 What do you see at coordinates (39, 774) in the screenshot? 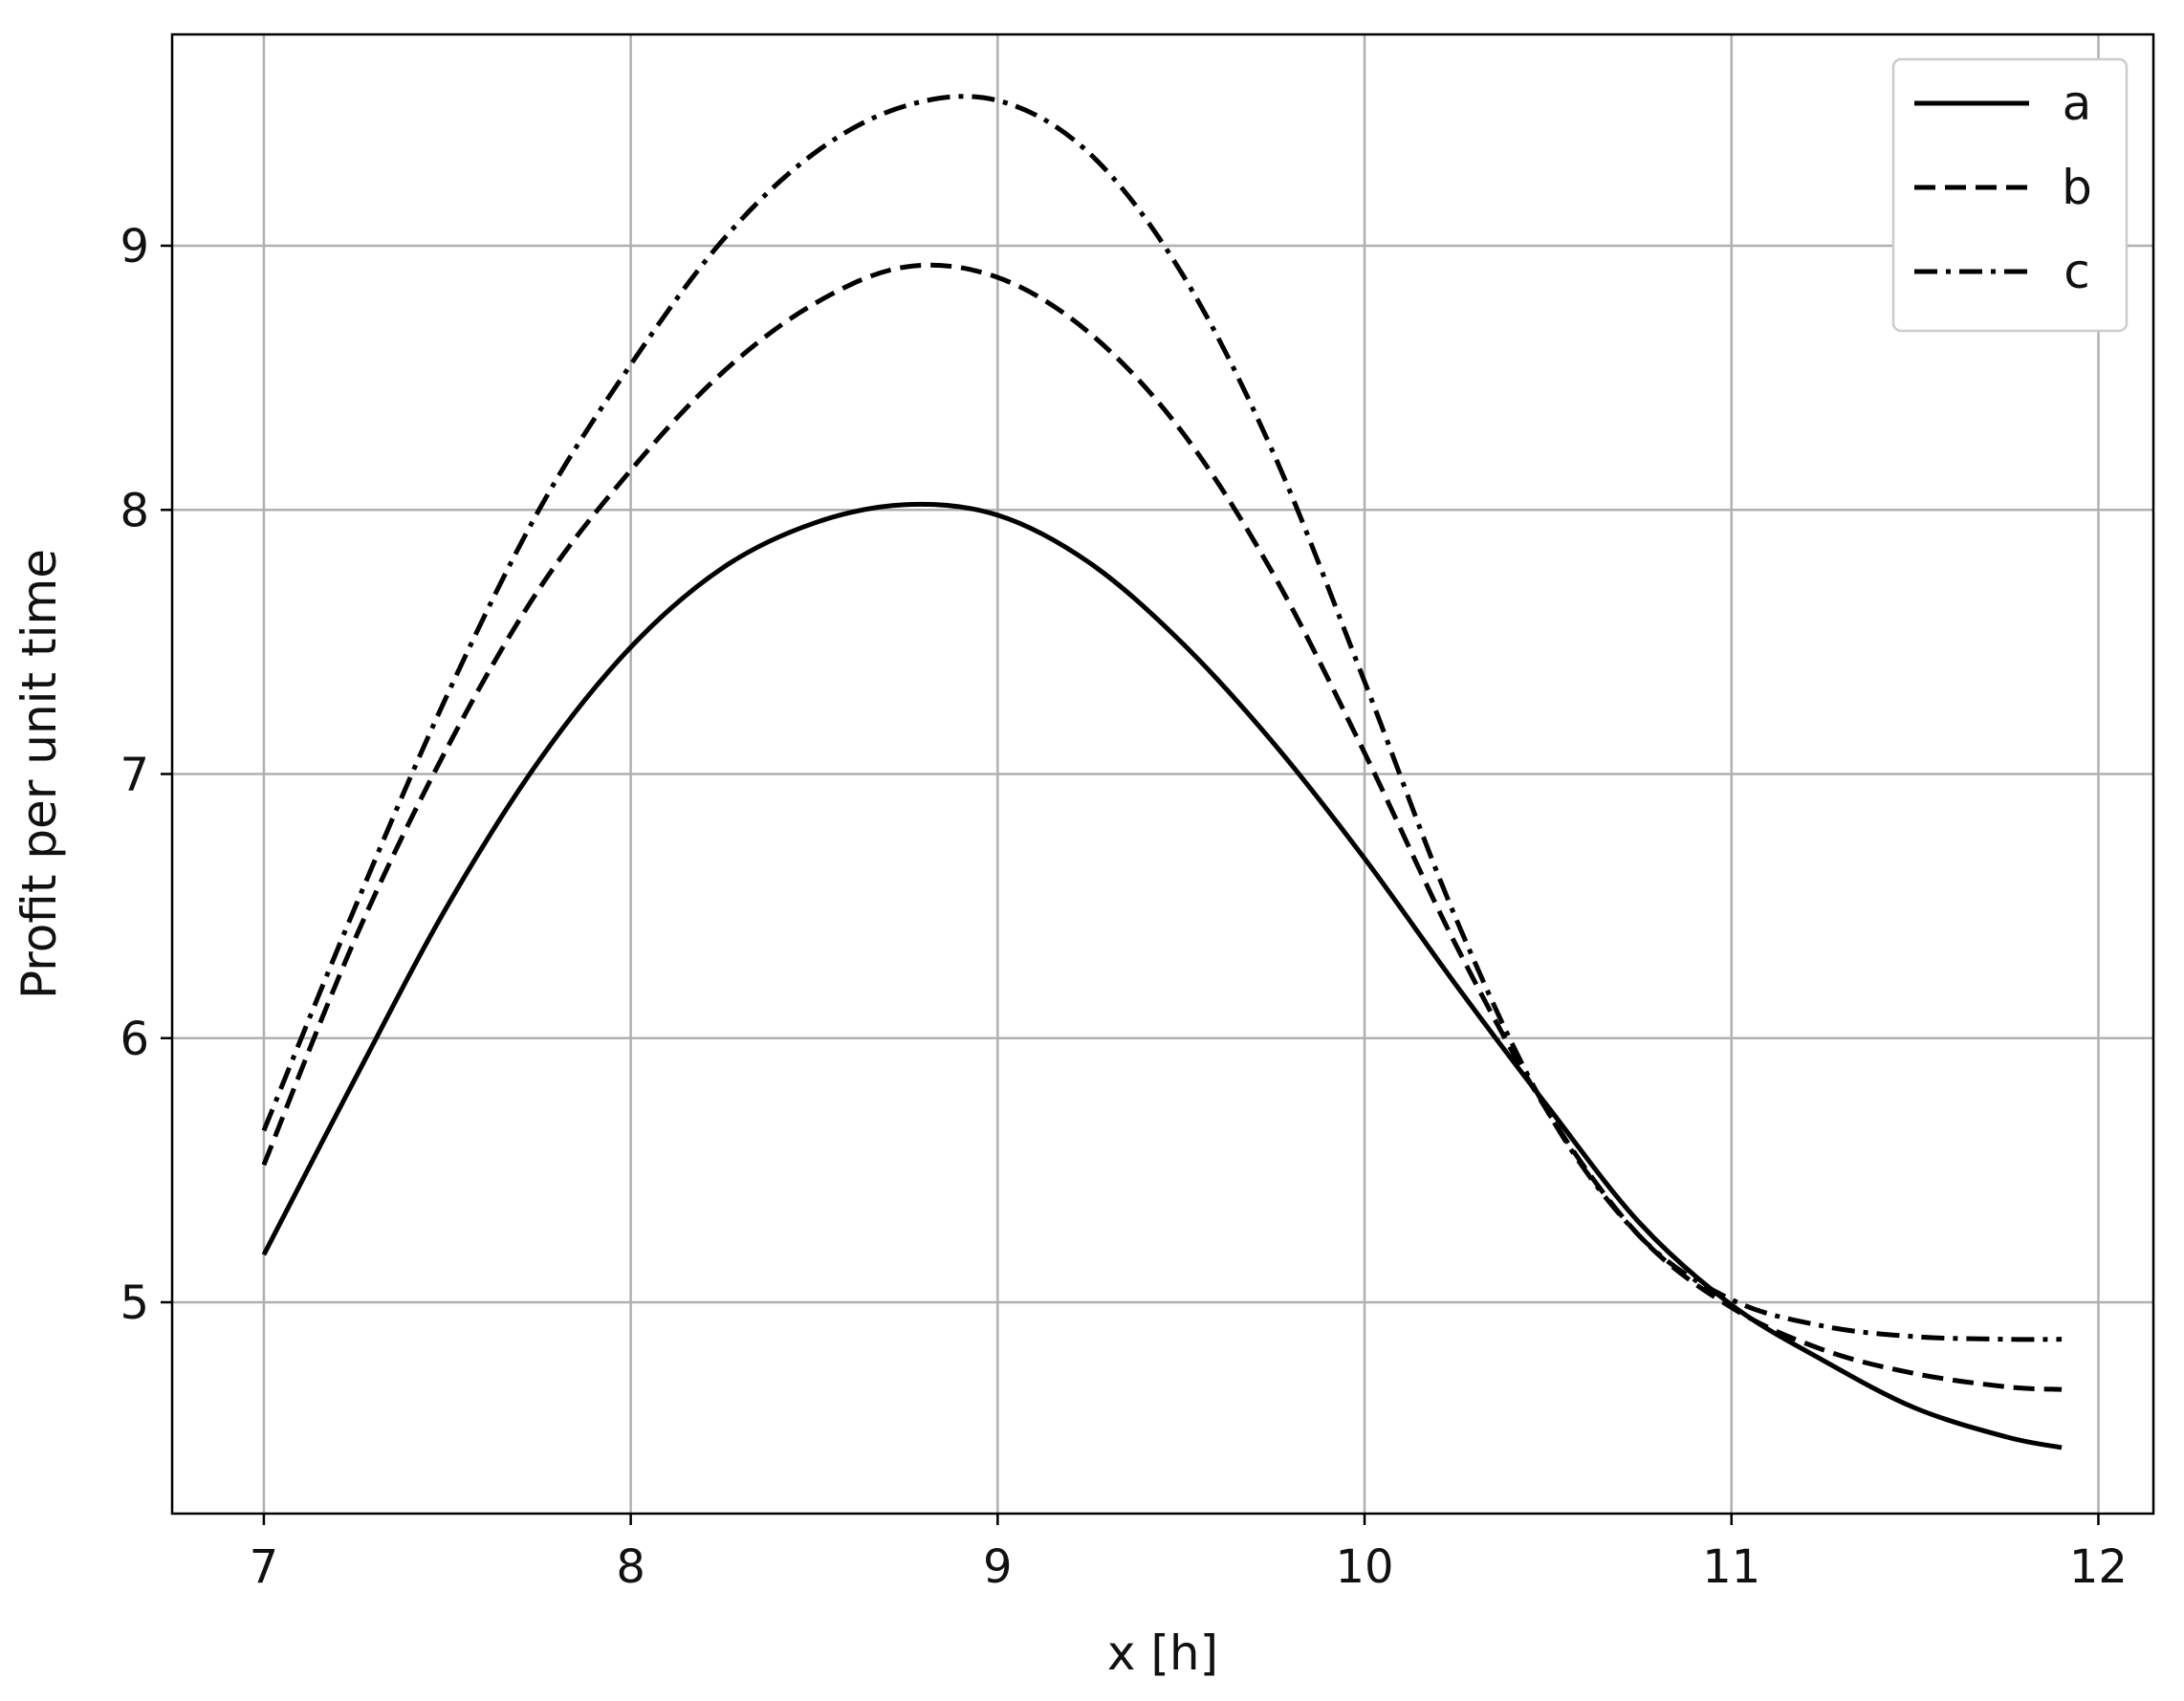
I see `y-axis-label: Profit per unit time` at bounding box center [39, 774].